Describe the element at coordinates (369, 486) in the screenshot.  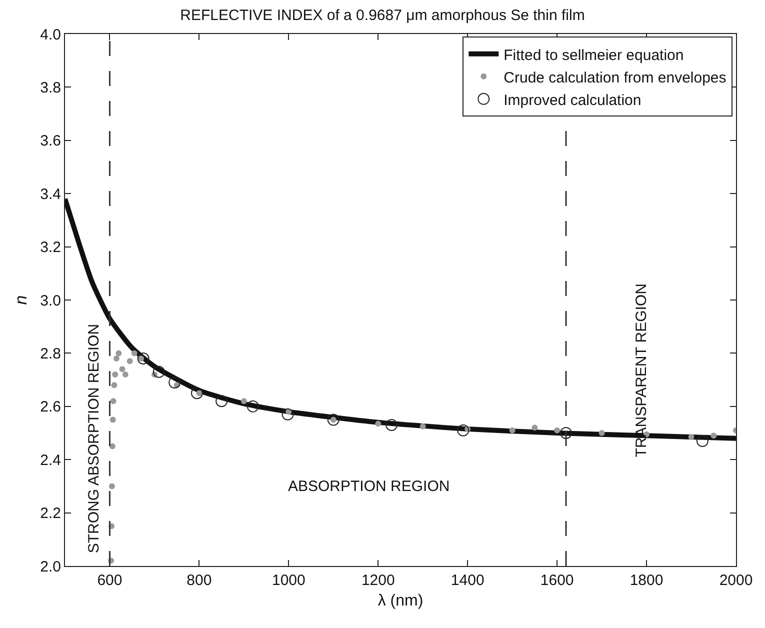
I see `annotation: ABSORPTION REGION` at that location.